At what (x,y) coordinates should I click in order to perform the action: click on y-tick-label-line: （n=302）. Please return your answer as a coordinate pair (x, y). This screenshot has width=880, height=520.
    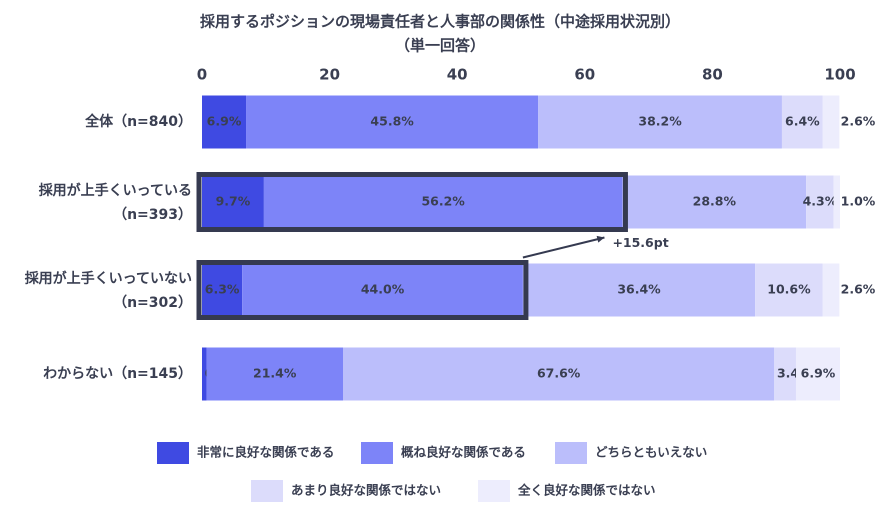
    Looking at the image, I should click on (152, 303).